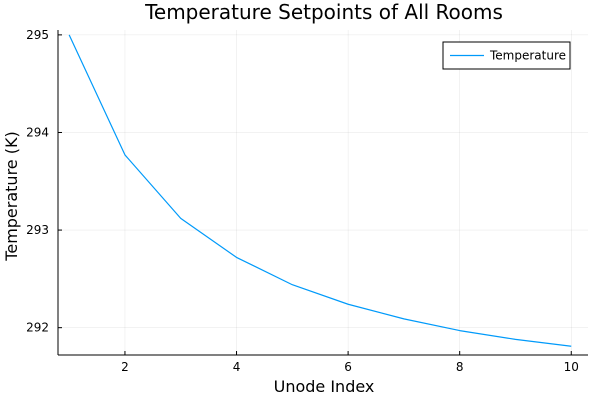 This screenshot has width=600, height=400. Describe the element at coordinates (323, 12) in the screenshot. I see `chart-title: Temperature Setpoints of All Rooms` at that location.